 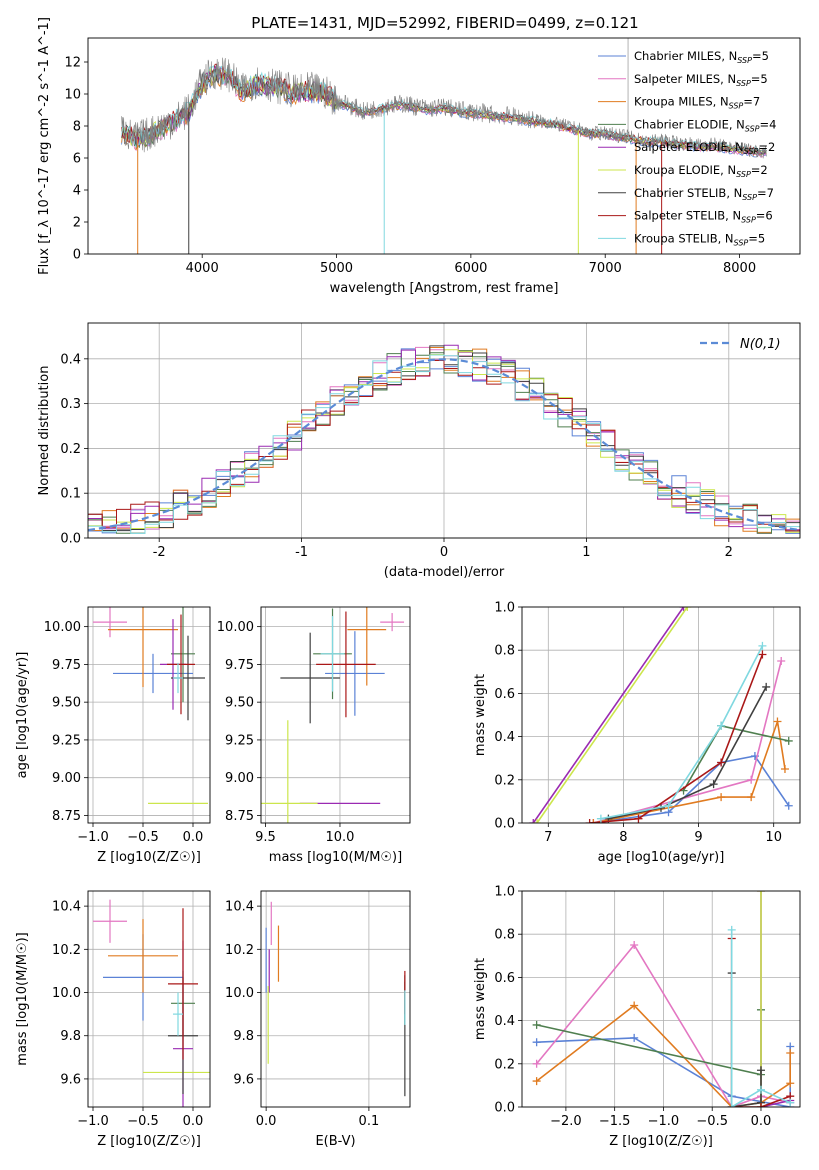 I want to click on residuals-plot-area, so click(x=444, y=439).